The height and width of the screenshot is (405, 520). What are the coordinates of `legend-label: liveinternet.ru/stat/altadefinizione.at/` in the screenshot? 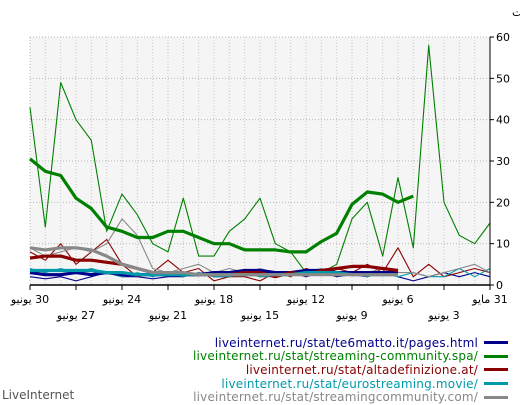 It's located at (361, 369).